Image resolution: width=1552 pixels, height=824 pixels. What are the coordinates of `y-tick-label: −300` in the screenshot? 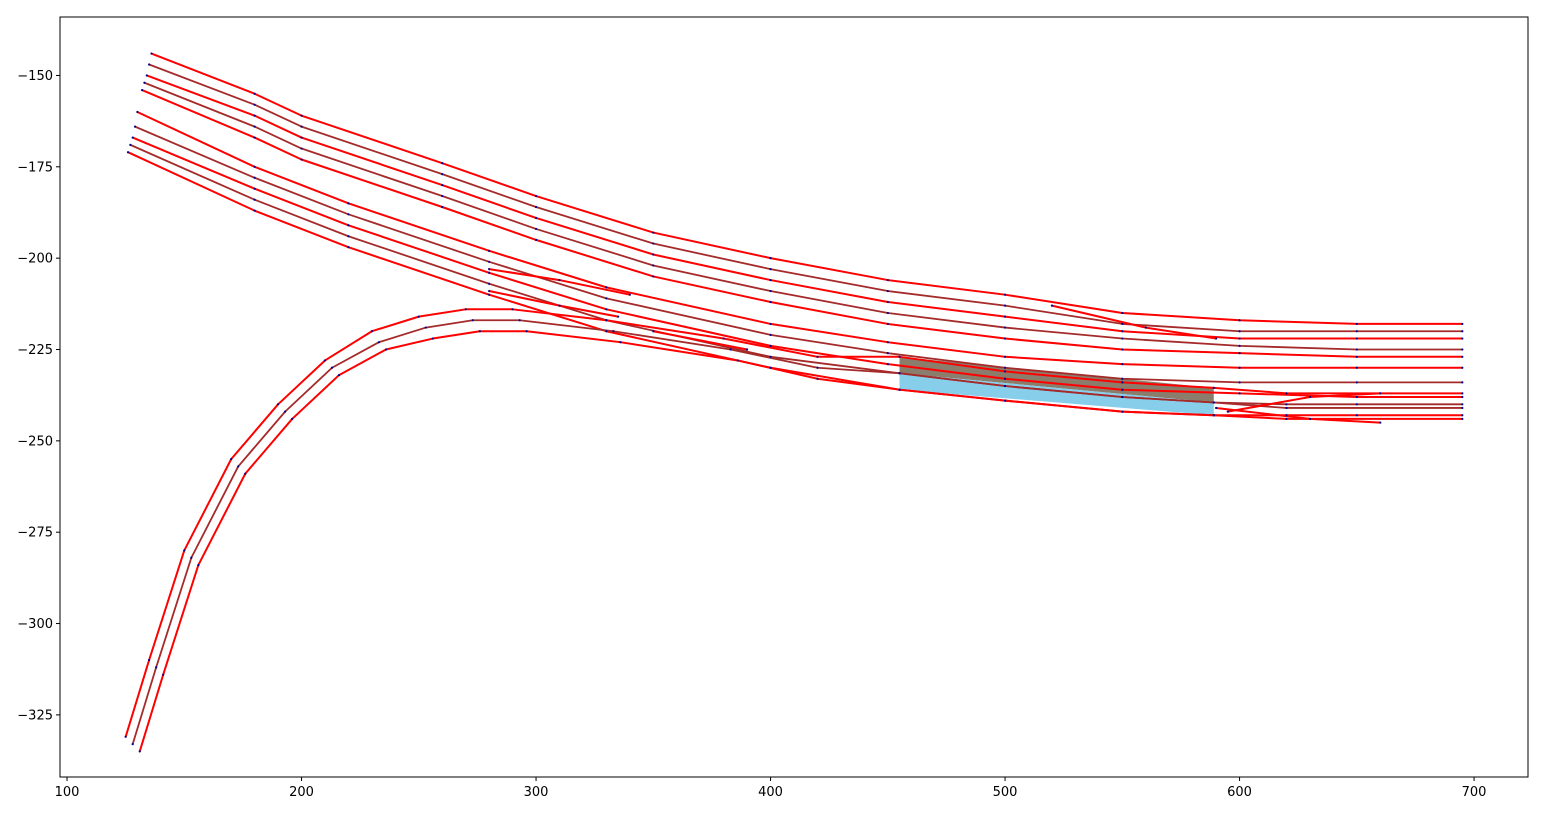 It's located at (35, 624).